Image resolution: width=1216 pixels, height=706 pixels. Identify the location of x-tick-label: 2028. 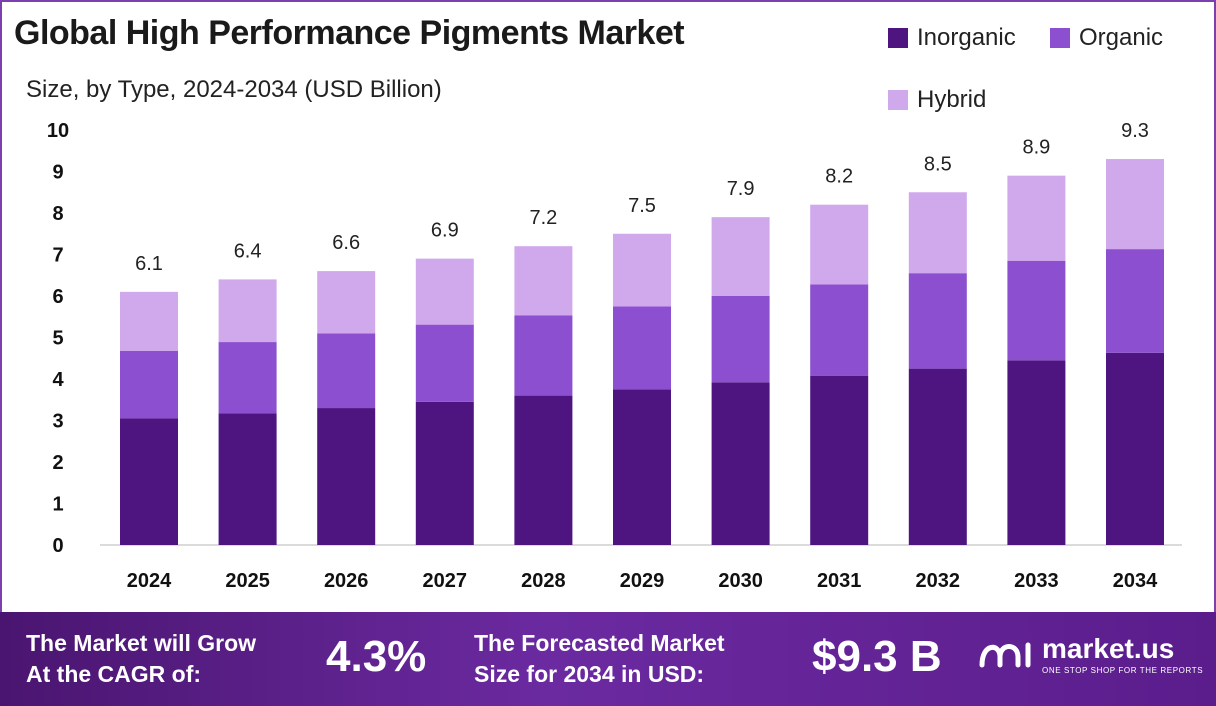
(543, 581).